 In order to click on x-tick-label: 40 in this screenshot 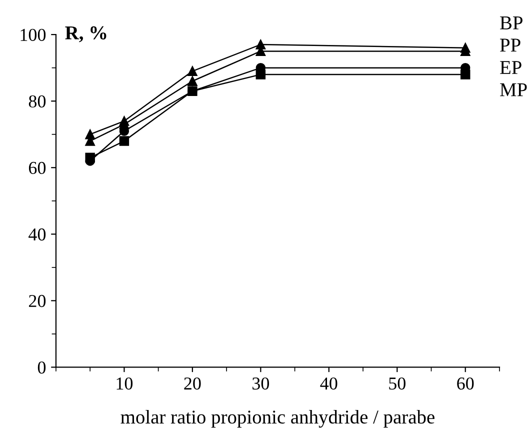, I will do `click(329, 383)`.